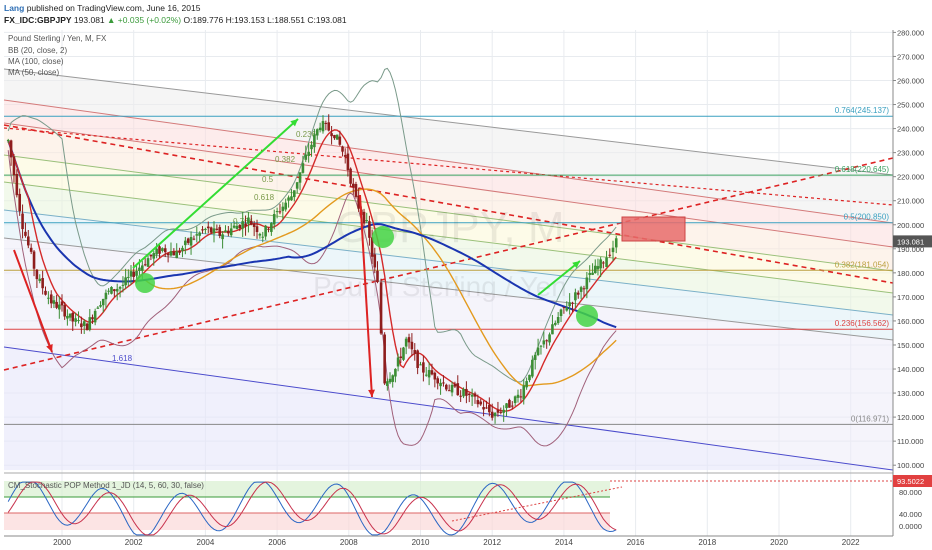 The height and width of the screenshot is (550, 932). Describe the element at coordinates (910, 417) in the screenshot. I see `price-tick-label: 120.000` at that location.